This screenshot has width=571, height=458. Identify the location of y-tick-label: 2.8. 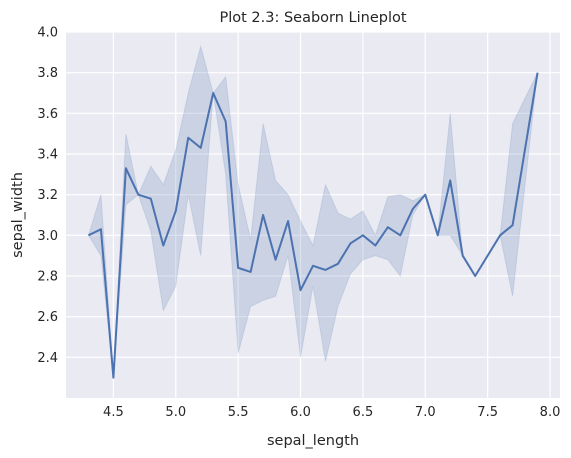
(47, 277).